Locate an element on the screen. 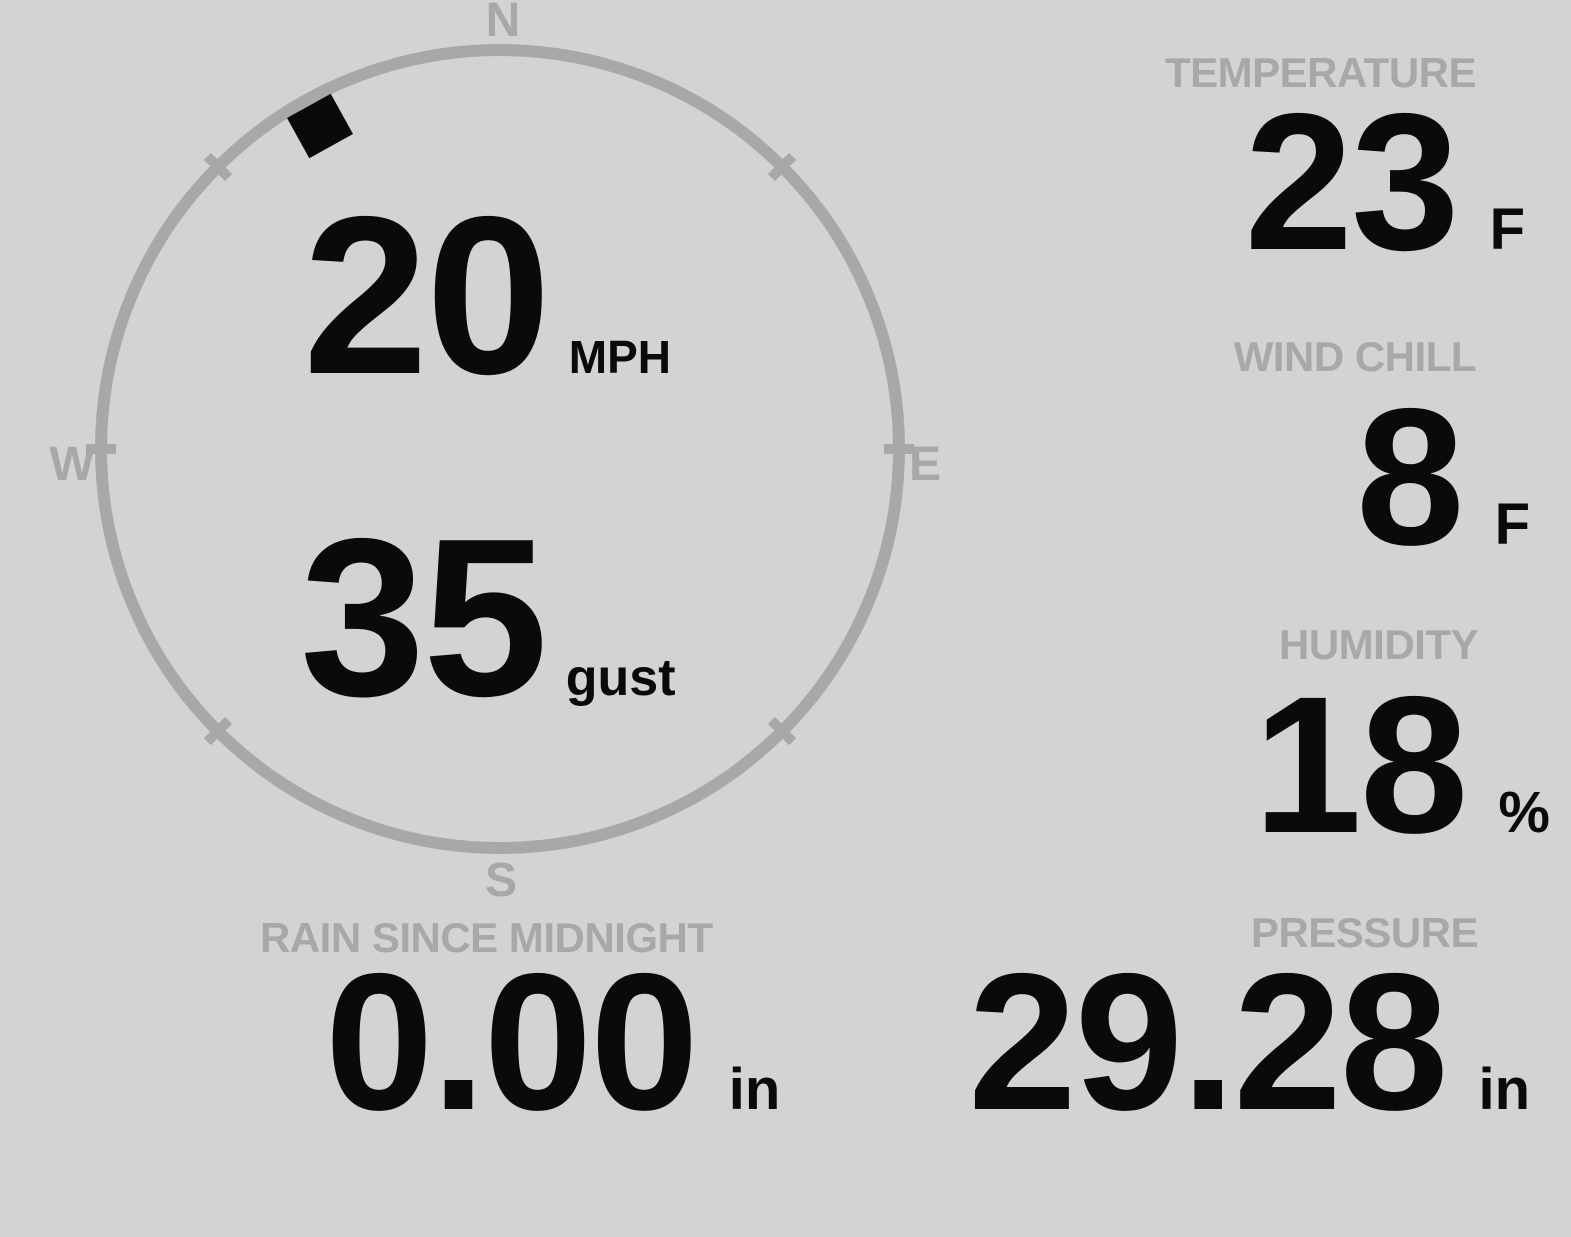  pressure-unit: in is located at coordinates (1504, 1089).